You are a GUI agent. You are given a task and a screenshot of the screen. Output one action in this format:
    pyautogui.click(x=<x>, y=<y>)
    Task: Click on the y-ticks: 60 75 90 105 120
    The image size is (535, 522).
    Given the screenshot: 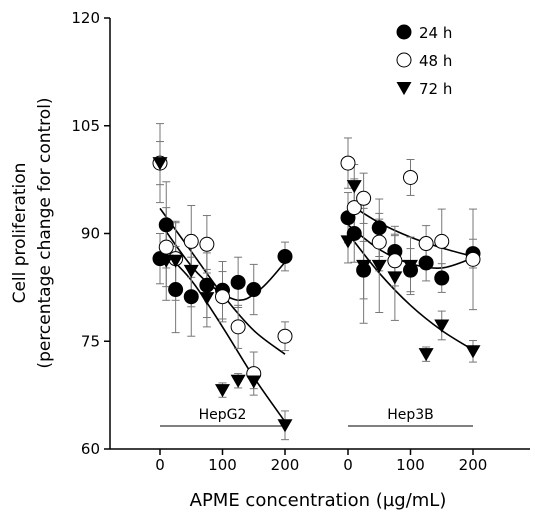 What is the action you would take?
    pyautogui.click(x=90, y=233)
    